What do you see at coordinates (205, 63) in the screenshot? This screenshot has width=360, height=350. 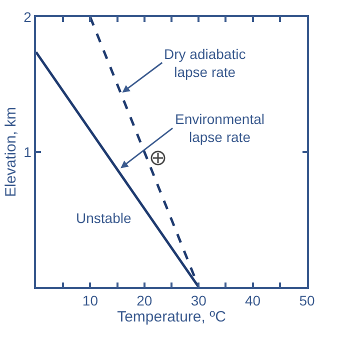 I see `annotation: Dry adiabatic lapse rate` at bounding box center [205, 63].